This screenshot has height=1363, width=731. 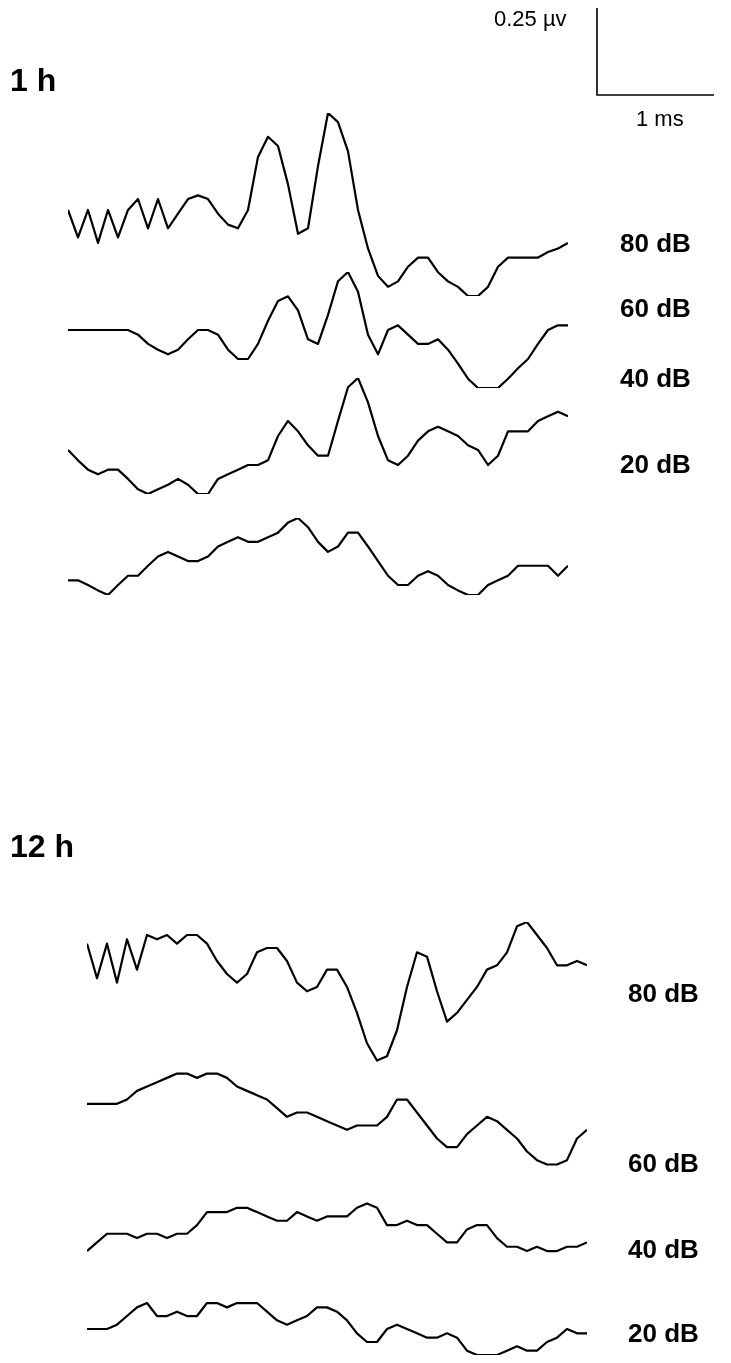 I want to click on text: 1 ms, so click(x=660, y=119).